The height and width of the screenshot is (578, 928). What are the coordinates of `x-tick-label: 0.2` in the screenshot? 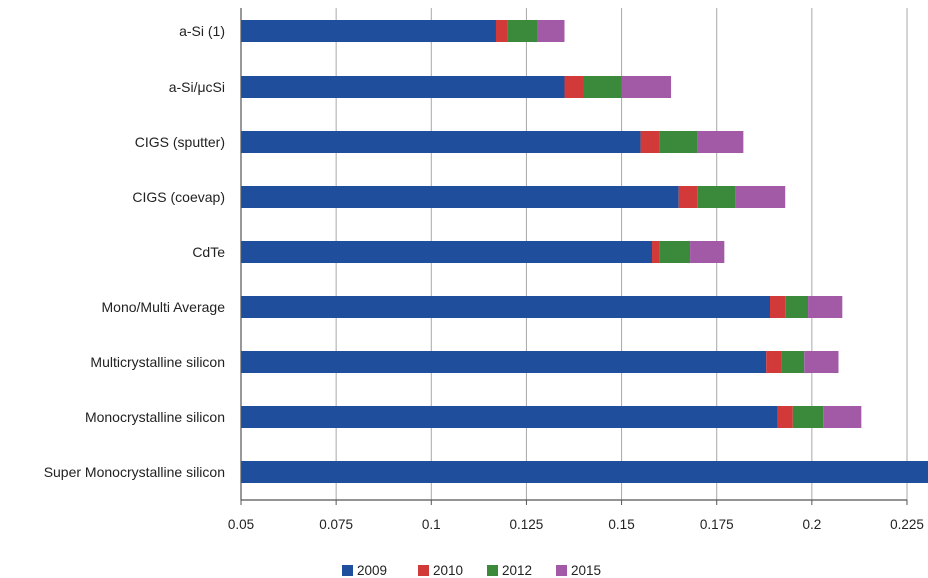 It's located at (811, 524).